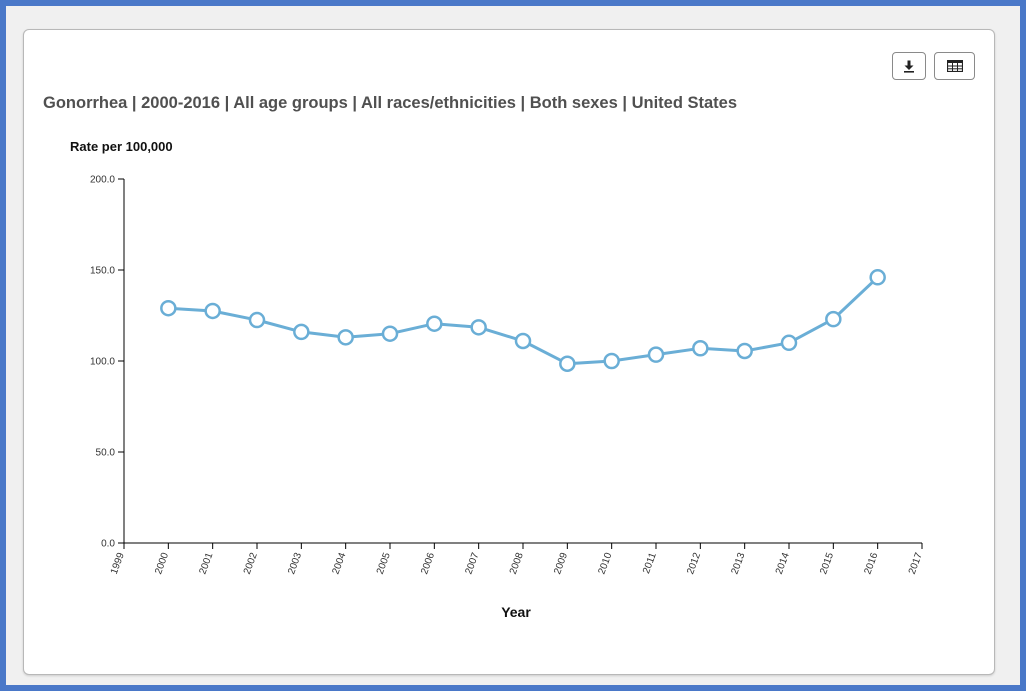 This screenshot has width=1026, height=691. Describe the element at coordinates (106, 453) in the screenshot. I see `y-tick-label: 50.0` at that location.